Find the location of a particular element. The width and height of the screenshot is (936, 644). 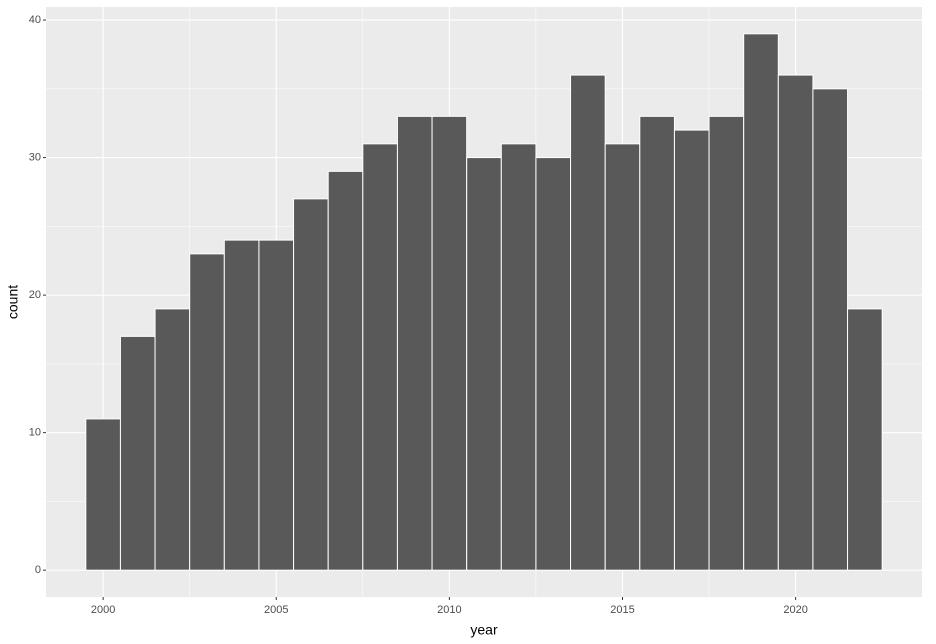

y-tick-label: 30 is located at coordinates (35, 158).